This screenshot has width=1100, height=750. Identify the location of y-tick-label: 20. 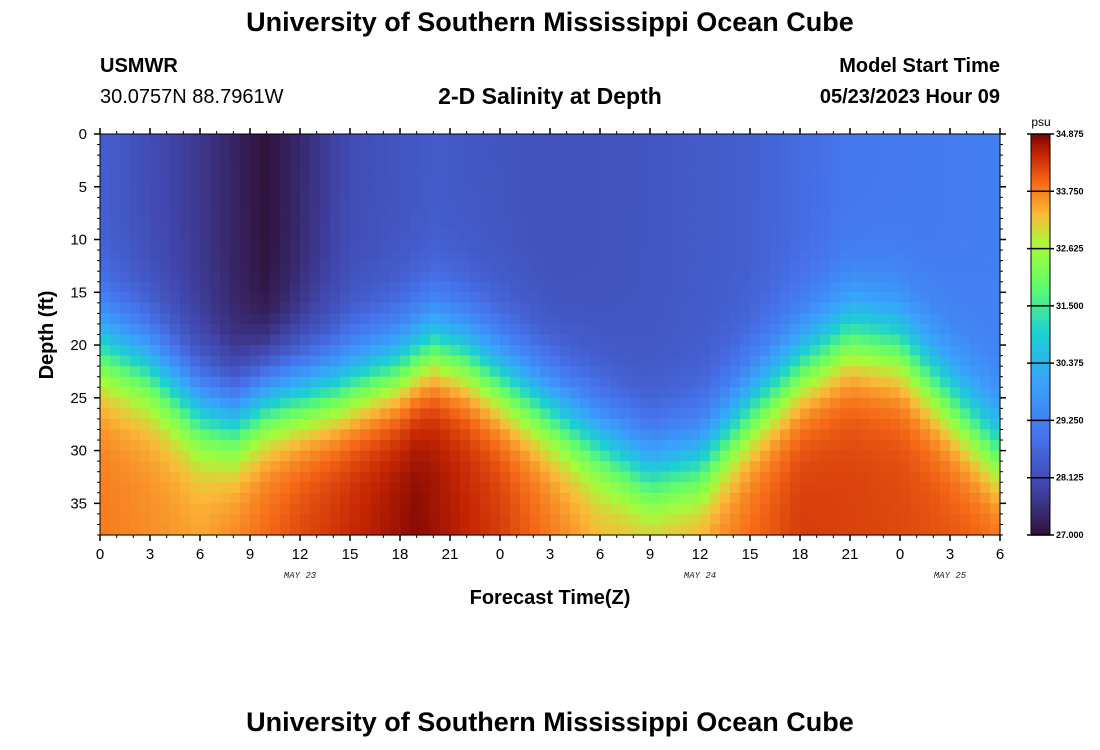
(78, 345).